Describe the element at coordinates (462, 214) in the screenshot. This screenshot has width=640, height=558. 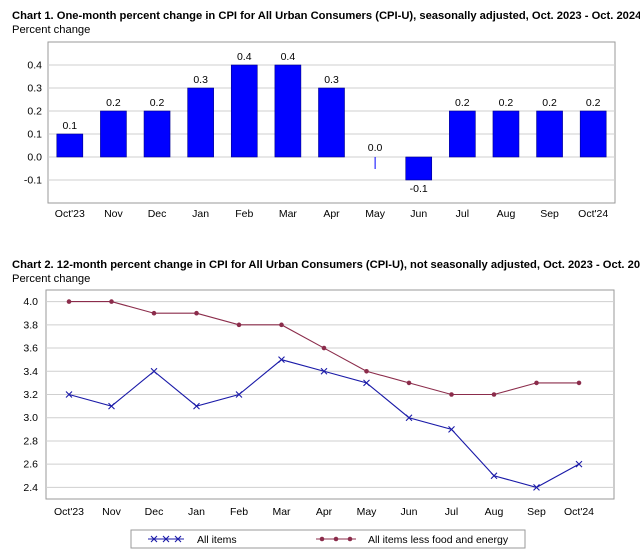
I see `chart1-x-tick-label: Jul` at that location.